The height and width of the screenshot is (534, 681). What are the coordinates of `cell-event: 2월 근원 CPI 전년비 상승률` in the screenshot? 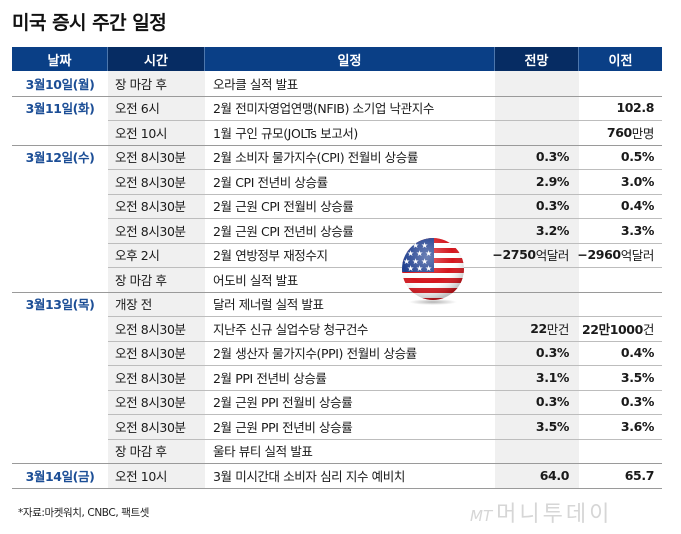 It's located at (350, 230).